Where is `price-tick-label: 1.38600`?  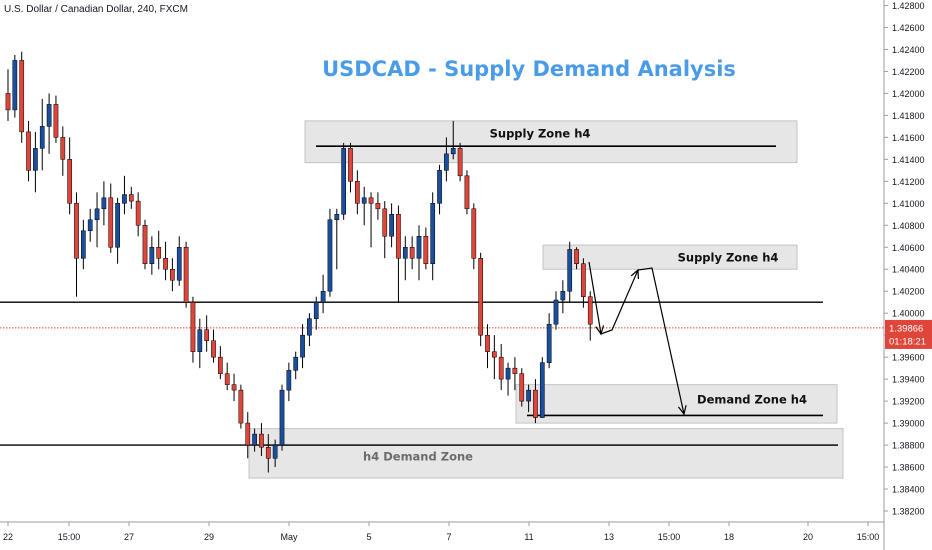
price-tick-label: 1.38600 is located at coordinates (908, 468).